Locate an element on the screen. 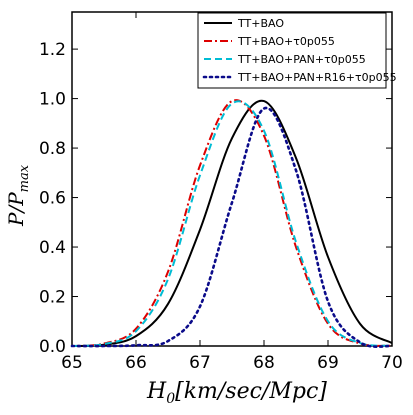 The image size is (413, 415). x-axis-title-sub: 0 is located at coordinates (170, 399).